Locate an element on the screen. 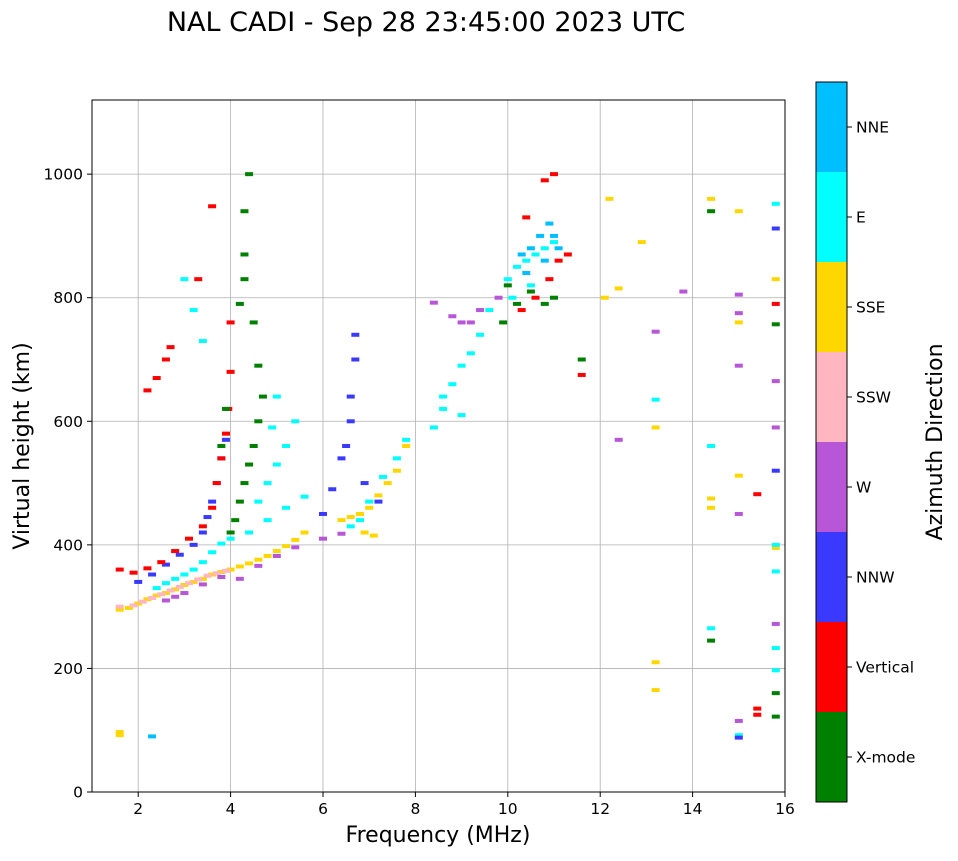  y-tick-label: 0 is located at coordinates (78, 793).